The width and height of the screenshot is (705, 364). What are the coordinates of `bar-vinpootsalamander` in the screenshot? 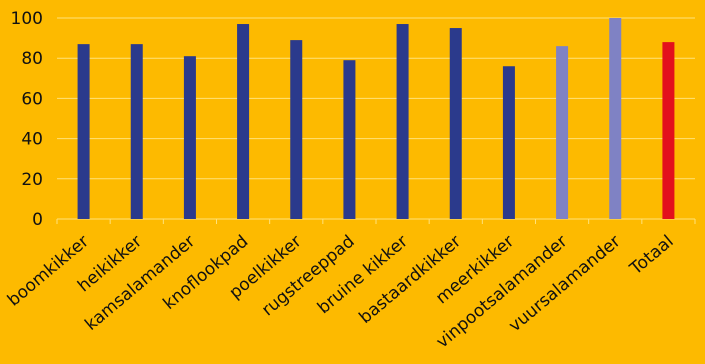 It's located at (562, 132).